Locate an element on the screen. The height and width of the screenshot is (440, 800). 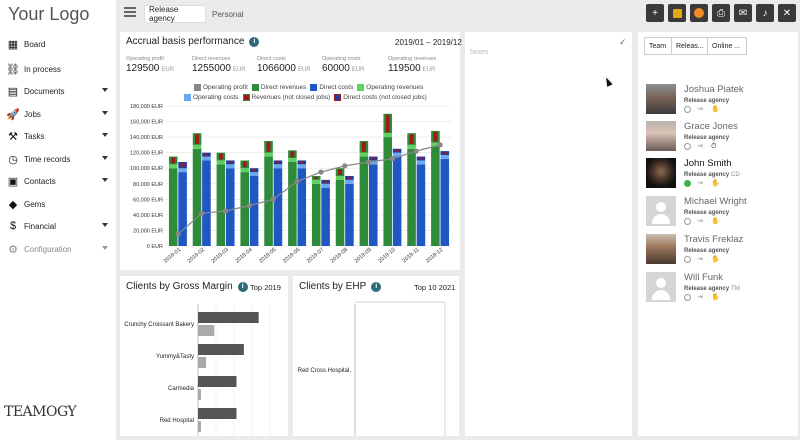
chat-icon: ✉ is located at coordinates (743, 13).